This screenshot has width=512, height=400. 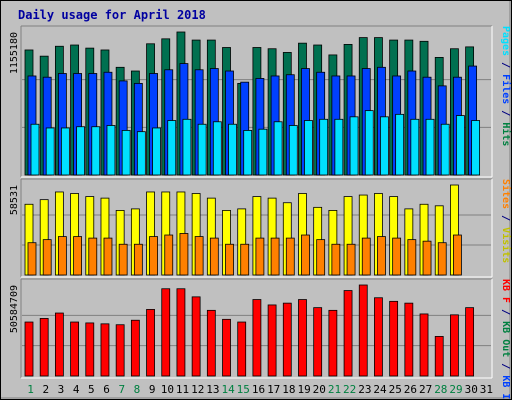 What do you see at coordinates (91, 389) in the screenshot?
I see `day-label: 5` at bounding box center [91, 389].